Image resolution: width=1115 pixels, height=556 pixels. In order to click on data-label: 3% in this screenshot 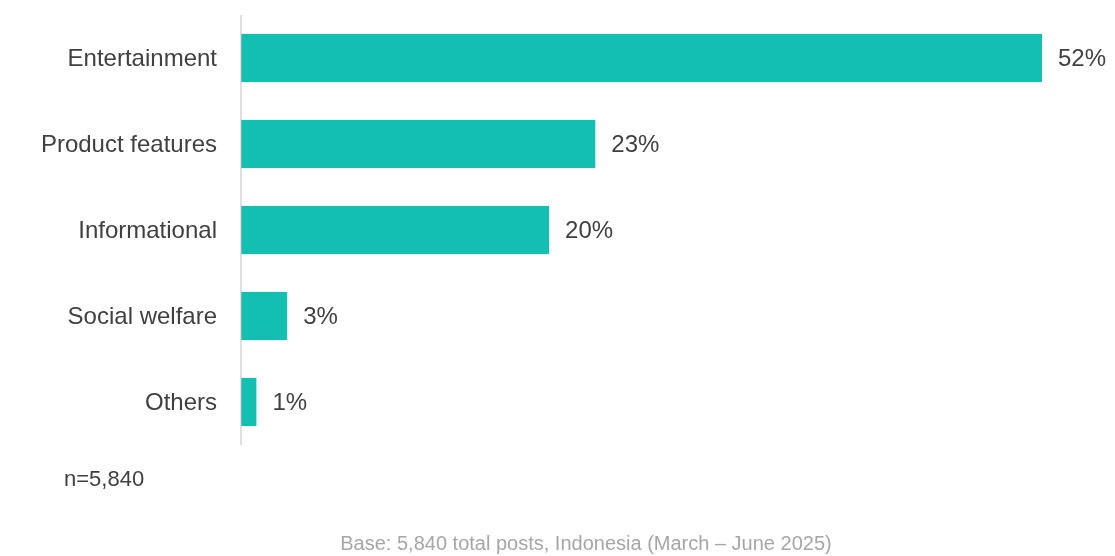, I will do `click(320, 316)`.